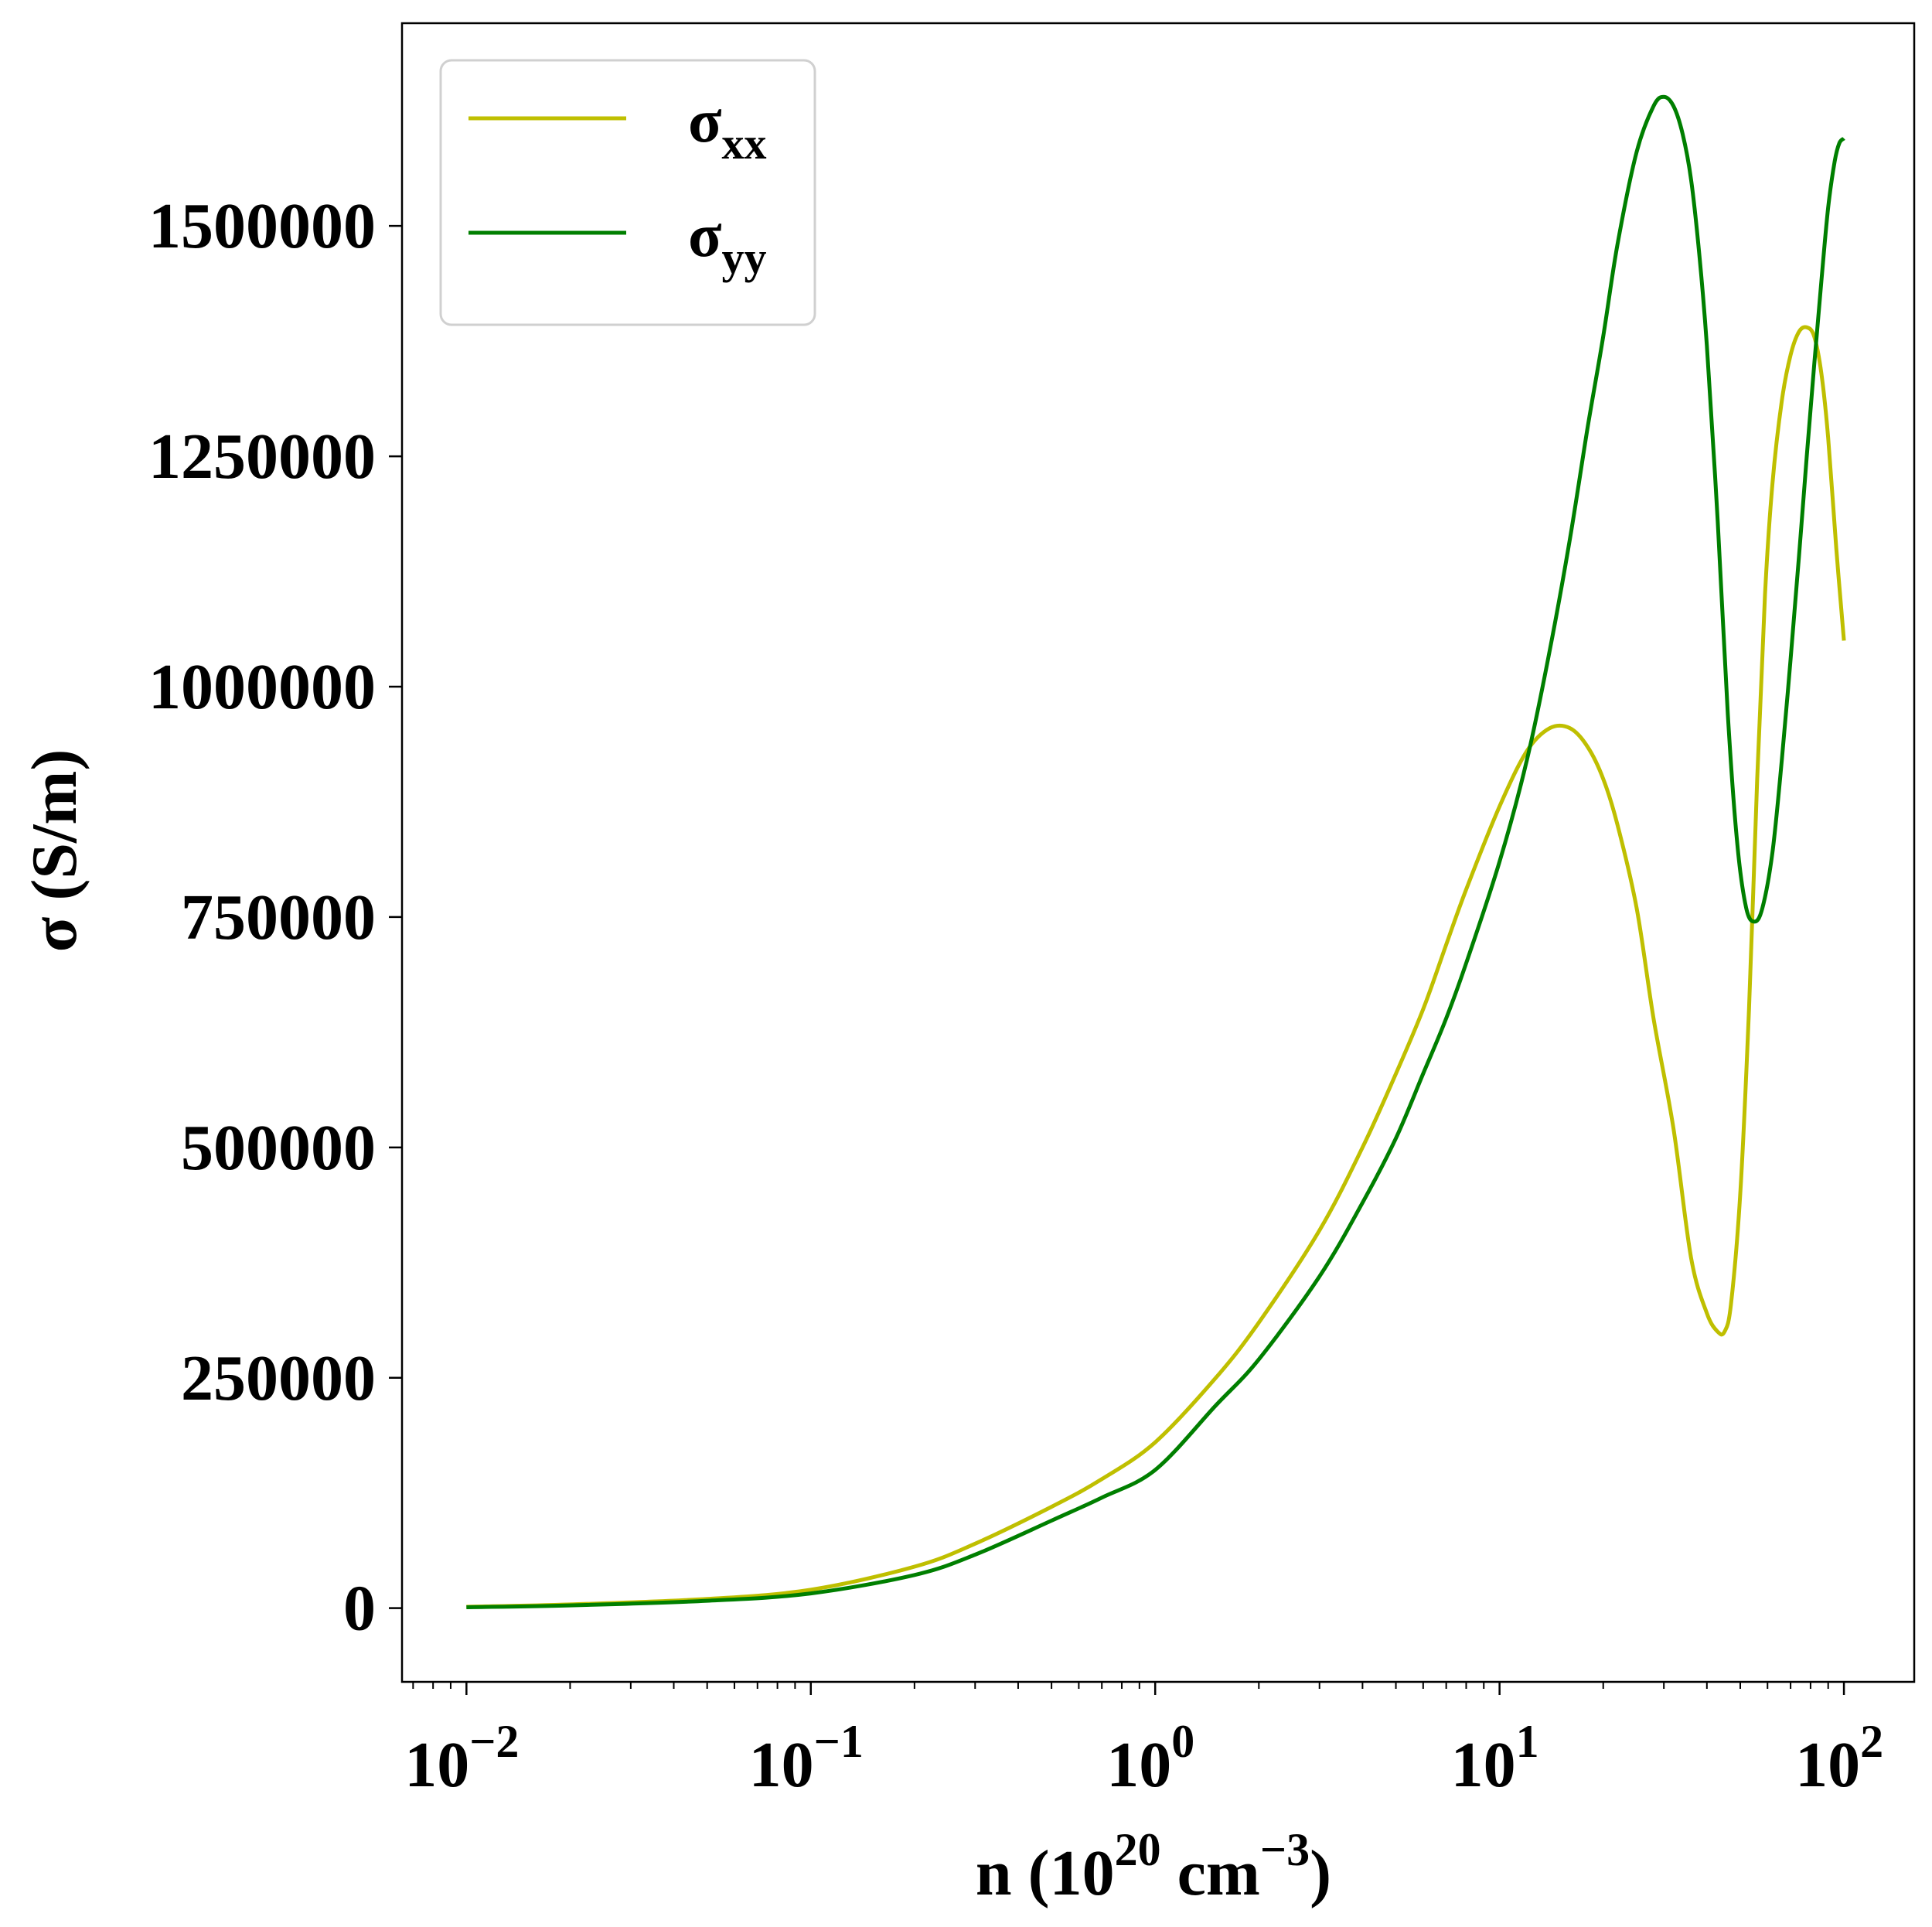 This screenshot has width=1932, height=1927. I want to click on x-axis: 10⁻² 10⁻¹ 10⁰ 10¹ 10², so click(1143, 1741).